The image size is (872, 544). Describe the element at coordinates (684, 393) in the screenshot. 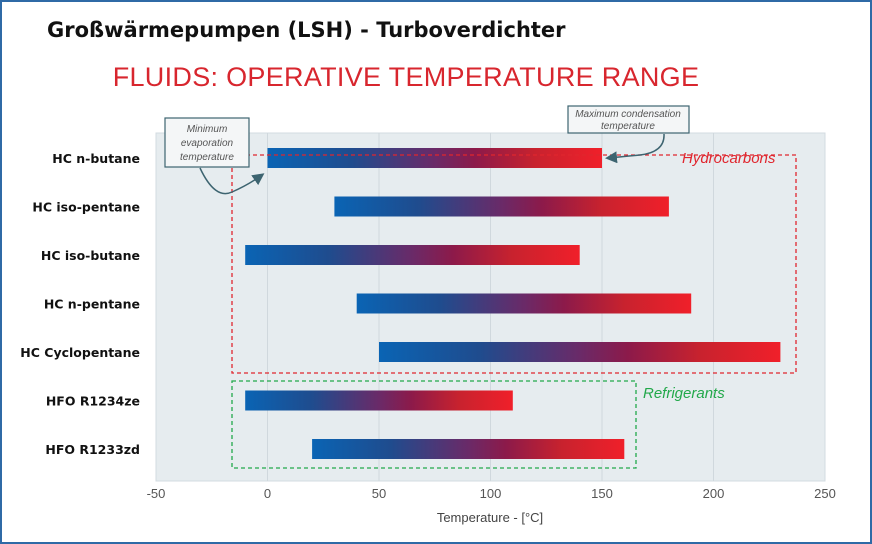

I see `refrigerants-label: Refrigerants` at that location.